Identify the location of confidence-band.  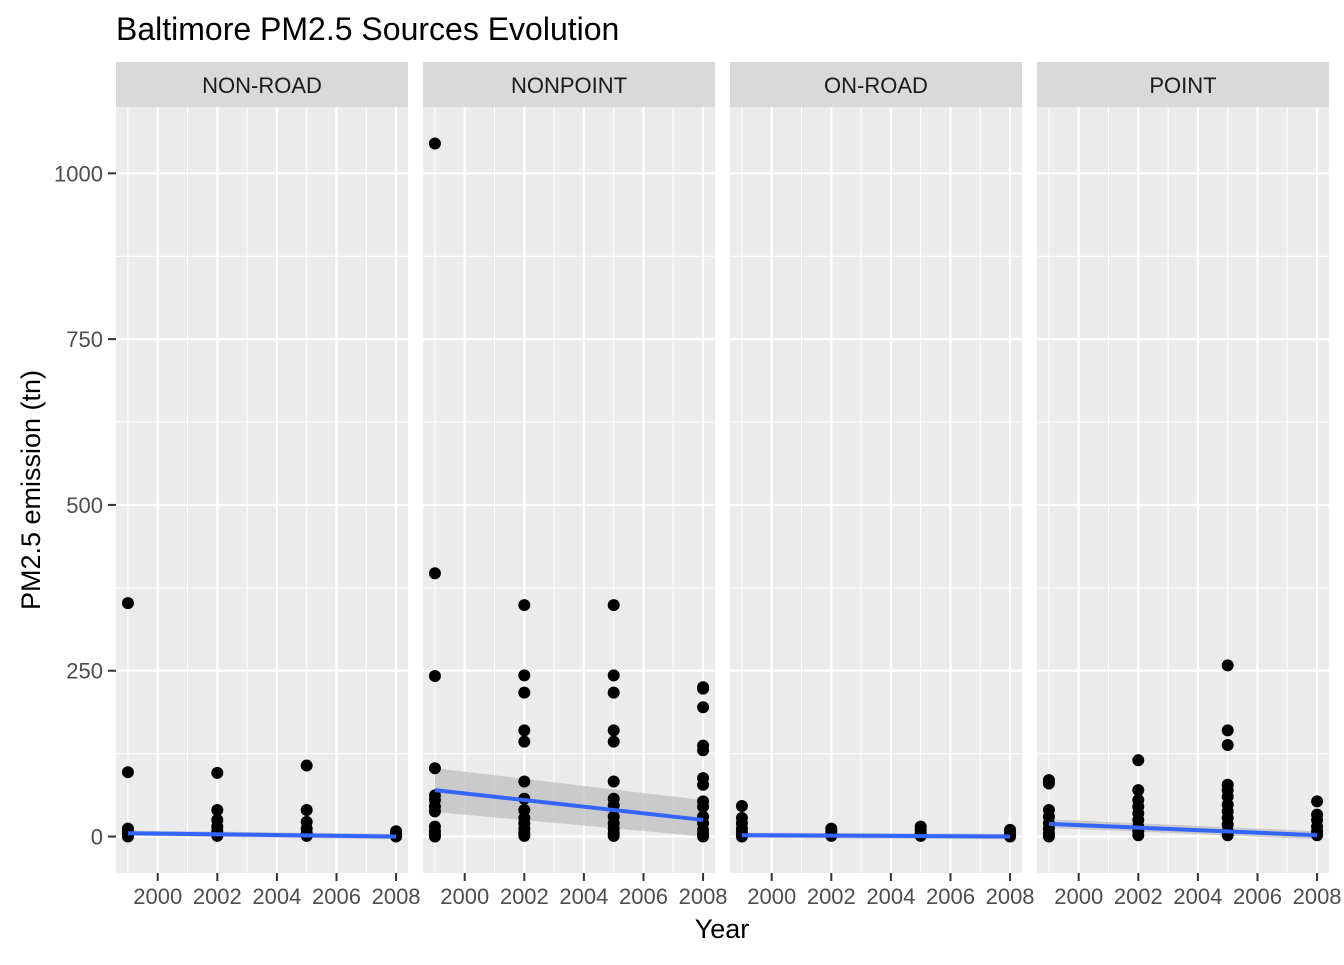
(569, 802).